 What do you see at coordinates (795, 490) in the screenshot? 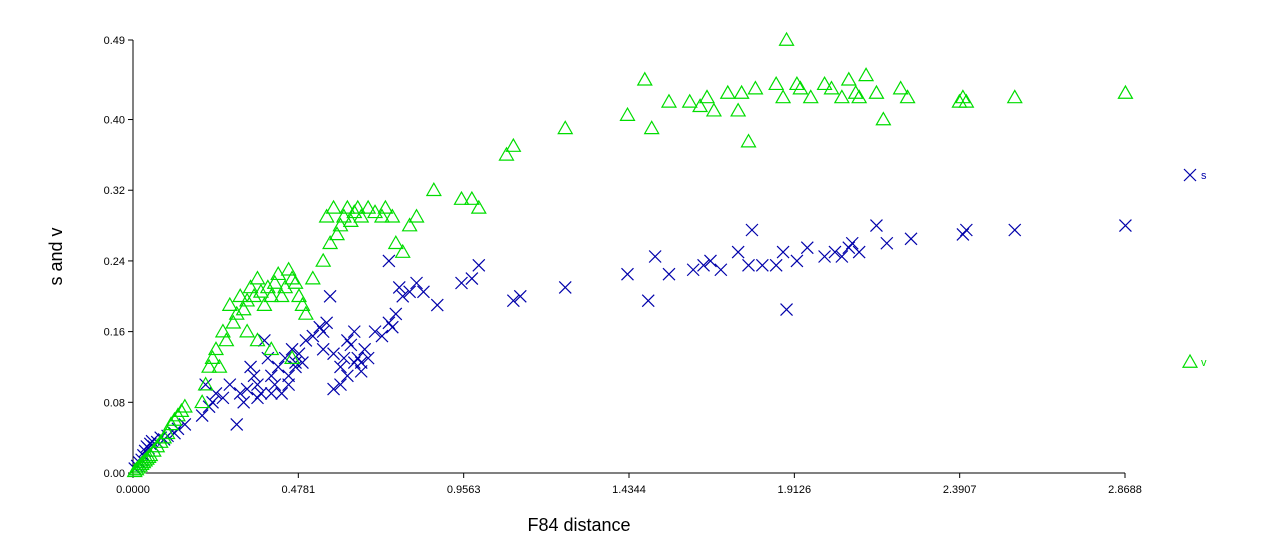
I see `x-tick-label: 1.9126` at bounding box center [795, 490].